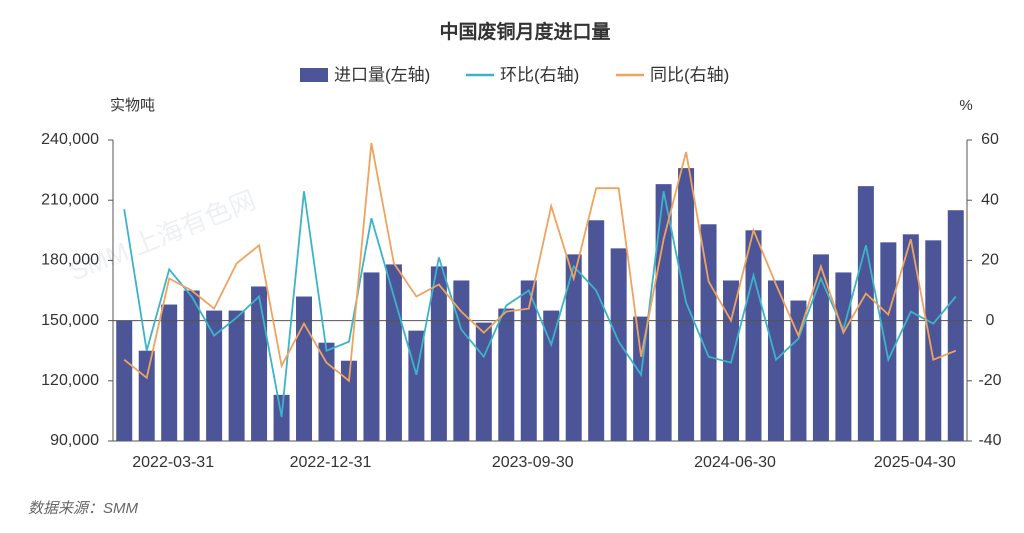 The width and height of the screenshot is (1024, 533). What do you see at coordinates (990, 199) in the screenshot?
I see `y2-tick-label: 40` at bounding box center [990, 199].